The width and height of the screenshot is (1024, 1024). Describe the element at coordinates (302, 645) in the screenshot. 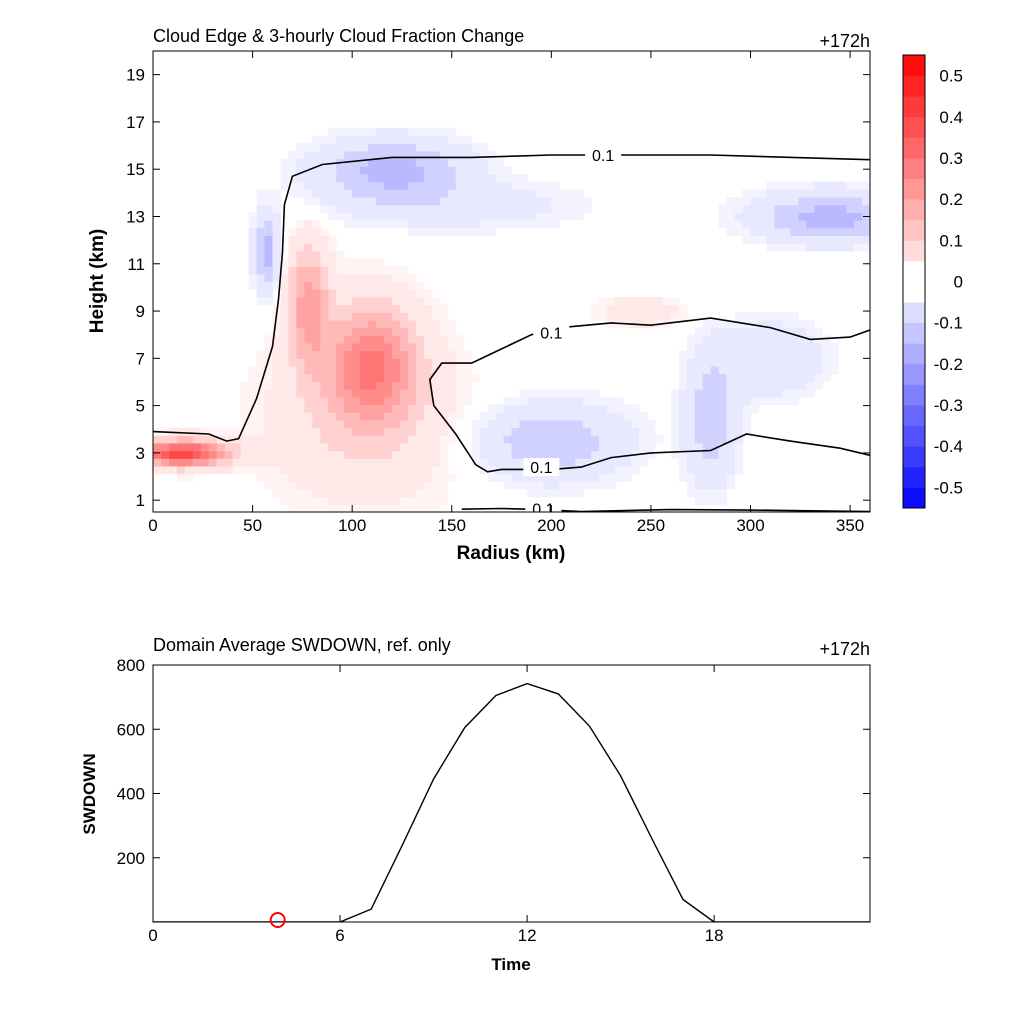

I see `bottom-title: Domain Average SWDOWN, ref. only` at that location.